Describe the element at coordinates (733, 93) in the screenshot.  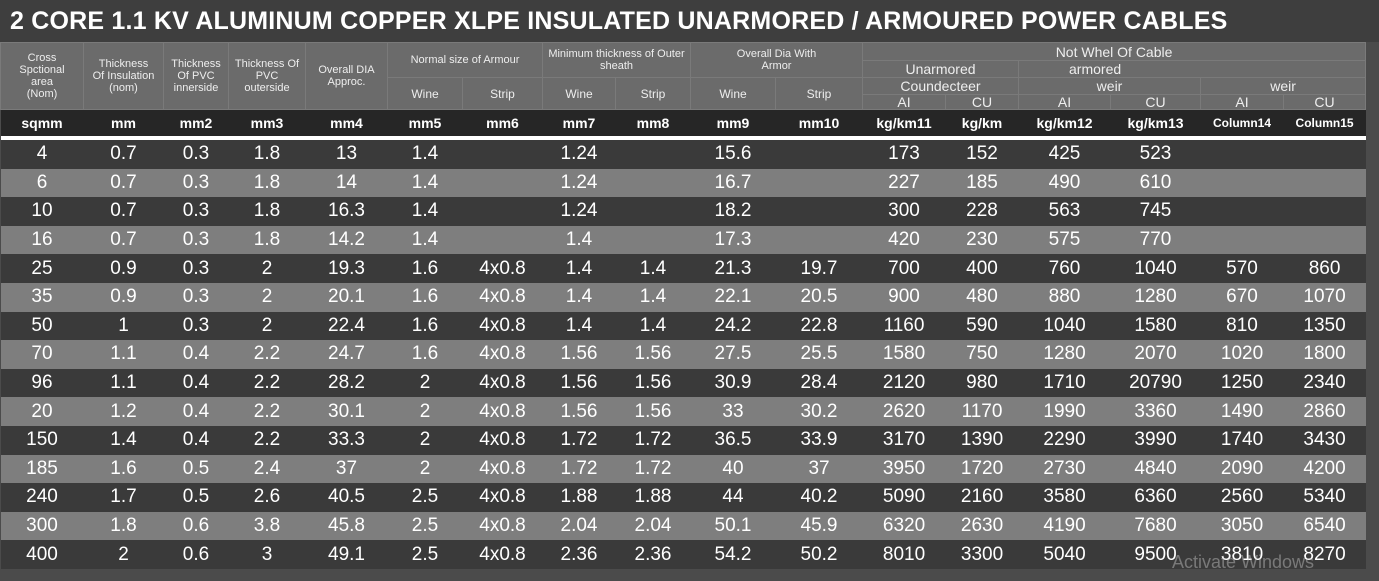
I see `header-dia-wine: Wine` at that location.